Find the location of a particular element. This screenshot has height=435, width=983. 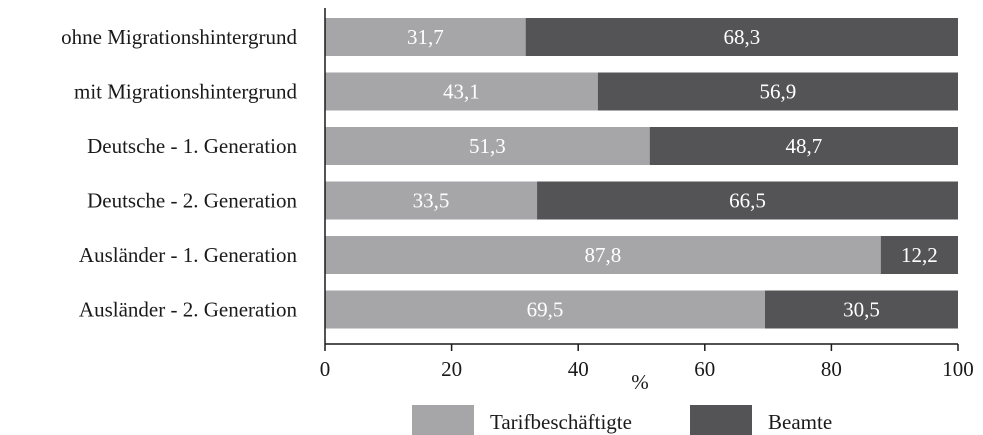

x-tick-label: 20 is located at coordinates (451, 369).